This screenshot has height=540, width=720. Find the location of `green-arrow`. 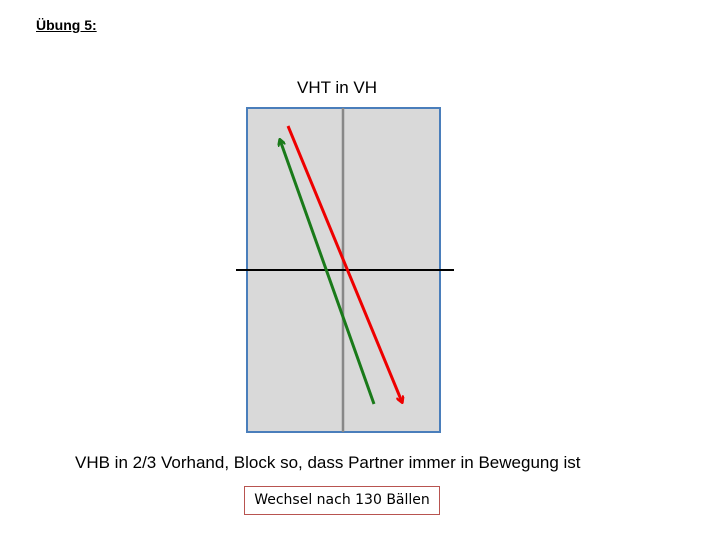

green-arrow is located at coordinates (328, 272).